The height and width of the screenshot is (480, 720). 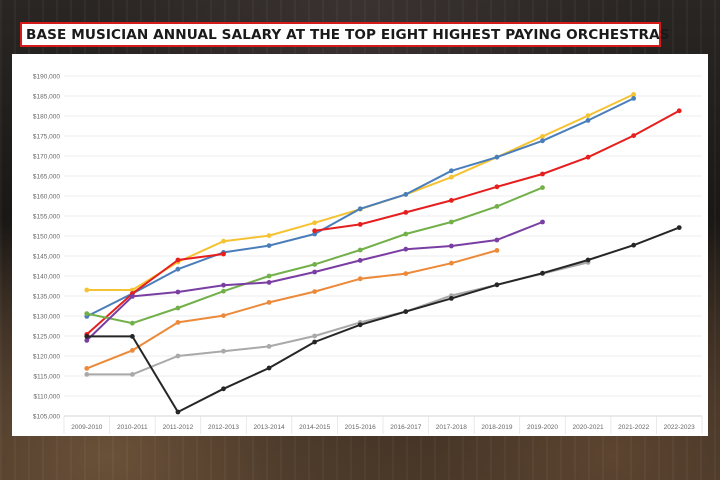 I want to click on x-tick-label: 2012-2013, so click(x=223, y=427).